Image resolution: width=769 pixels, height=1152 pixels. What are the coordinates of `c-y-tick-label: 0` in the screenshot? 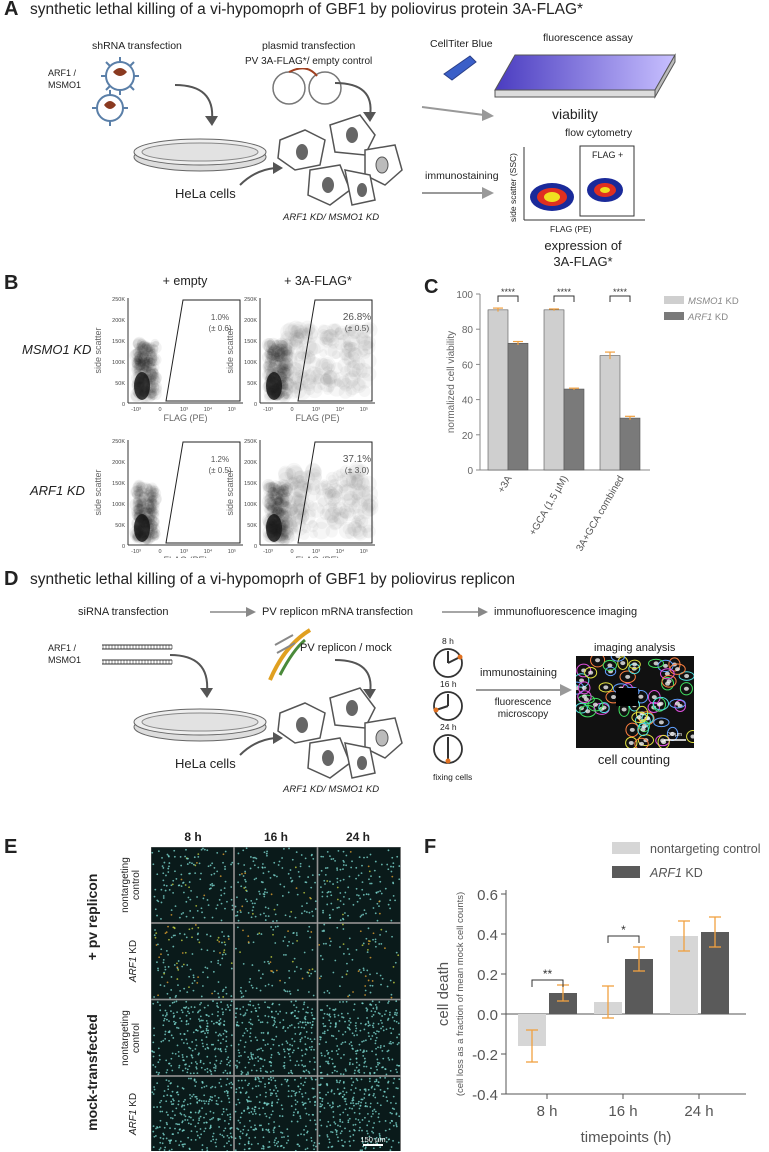 It's located at (470, 471).